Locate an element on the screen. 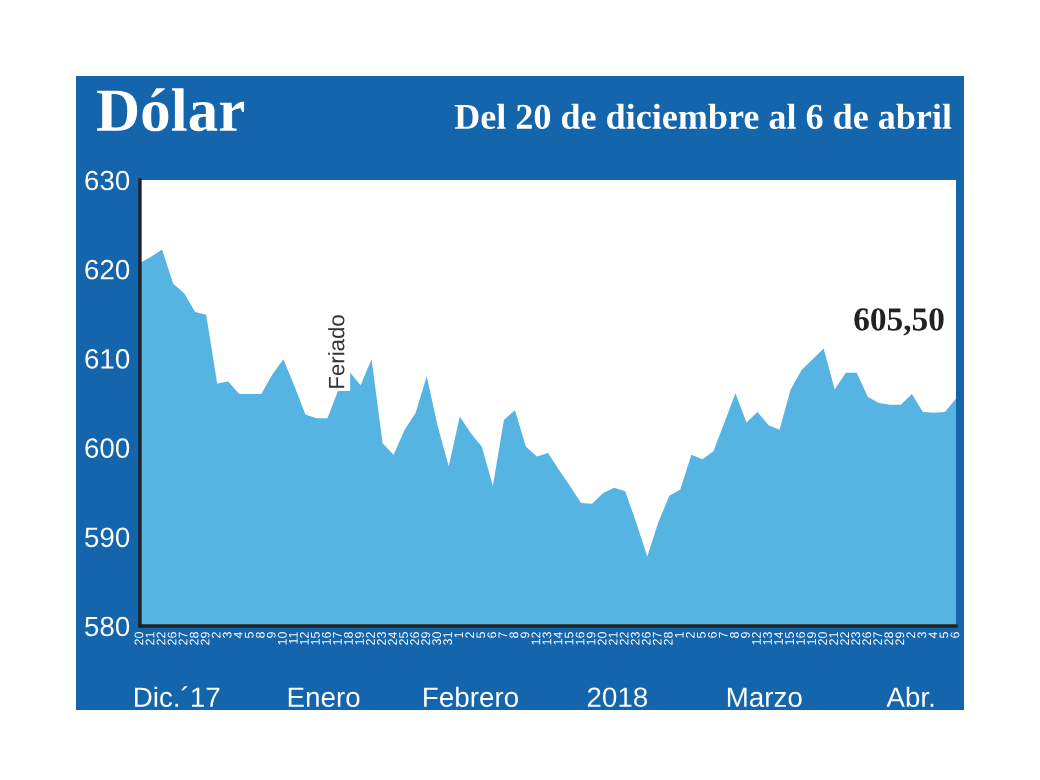 Image resolution: width=1040 pixels, height=780 pixels. text: Marzo is located at coordinates (764, 697).